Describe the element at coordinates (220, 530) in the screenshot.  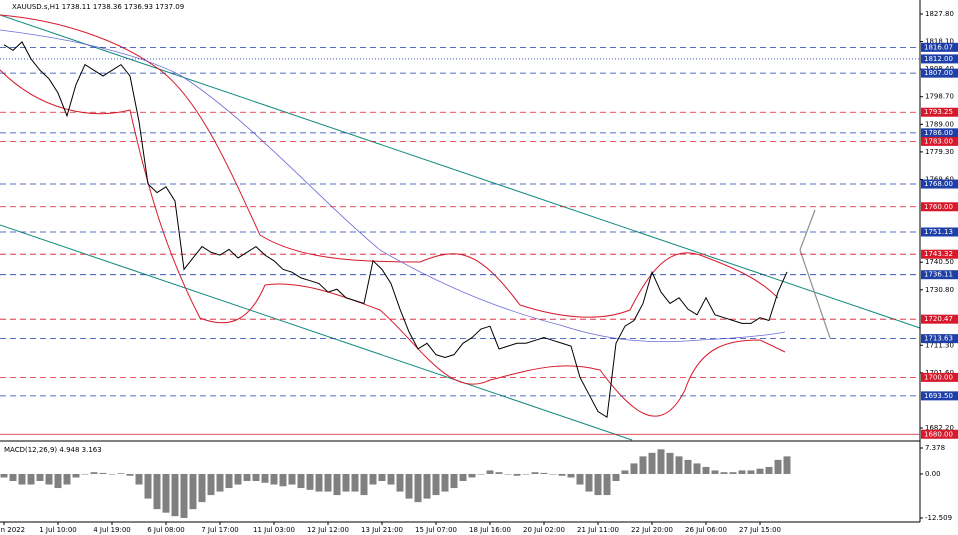
I see `x-tick-label: 7 Jul 17:00` at that location.